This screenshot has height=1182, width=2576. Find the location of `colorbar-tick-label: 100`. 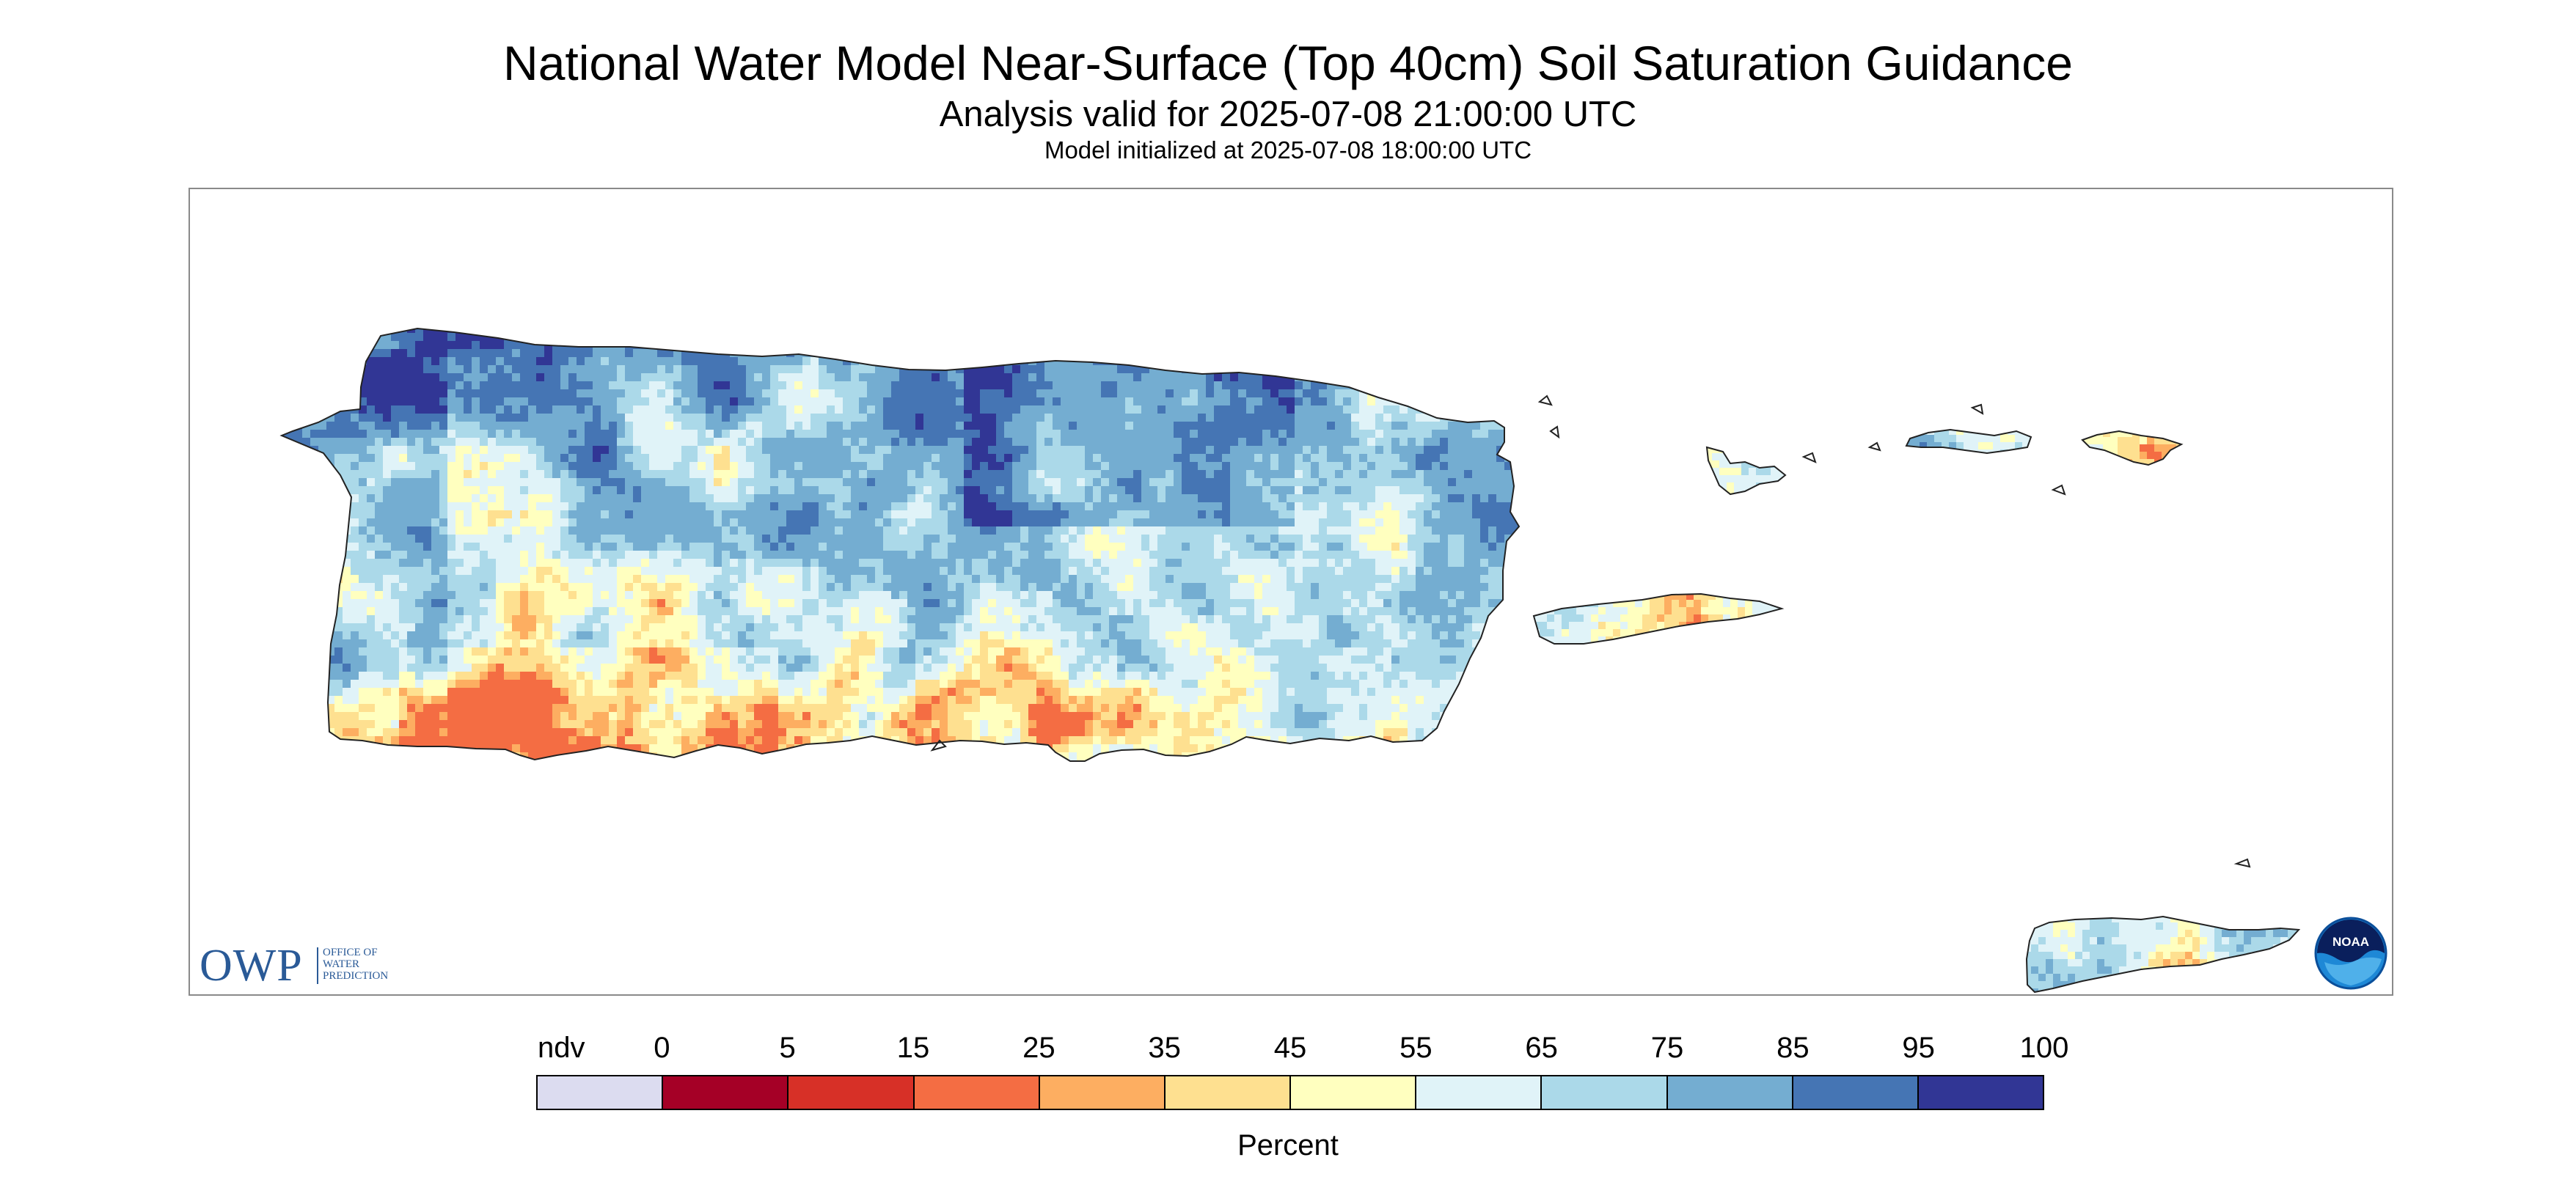

colorbar-tick-label: 100 is located at coordinates (2044, 1048).